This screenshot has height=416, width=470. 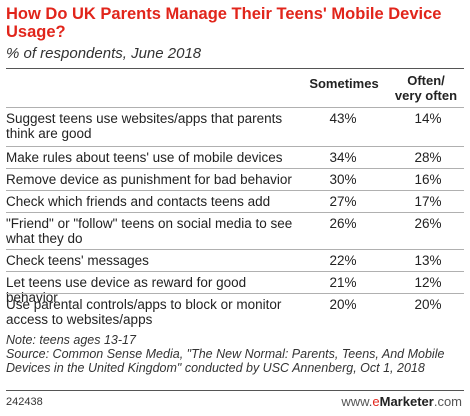 I want to click on cell-often: 16%, so click(x=428, y=179).